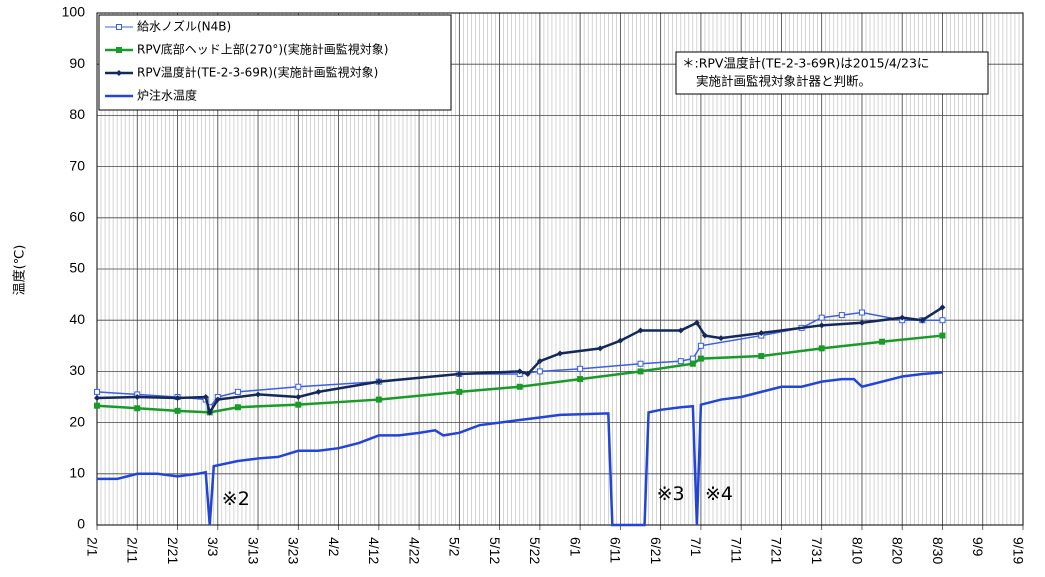  What do you see at coordinates (374, 550) in the screenshot?
I see `x-tick-label: 4/12` at bounding box center [374, 550].